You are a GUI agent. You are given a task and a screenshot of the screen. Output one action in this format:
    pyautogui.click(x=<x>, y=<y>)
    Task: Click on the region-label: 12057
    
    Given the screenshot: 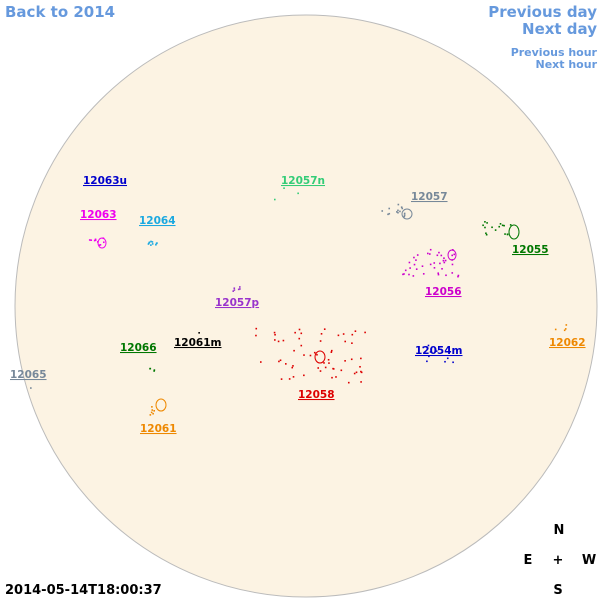 What is the action you would take?
    pyautogui.click(x=429, y=197)
    